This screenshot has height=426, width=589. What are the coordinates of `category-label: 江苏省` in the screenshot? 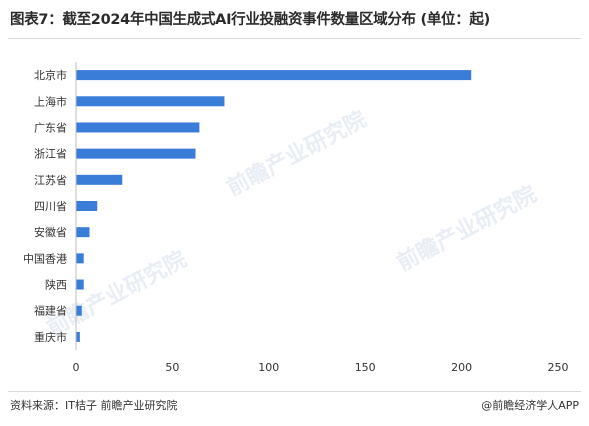 It's located at (50, 180).